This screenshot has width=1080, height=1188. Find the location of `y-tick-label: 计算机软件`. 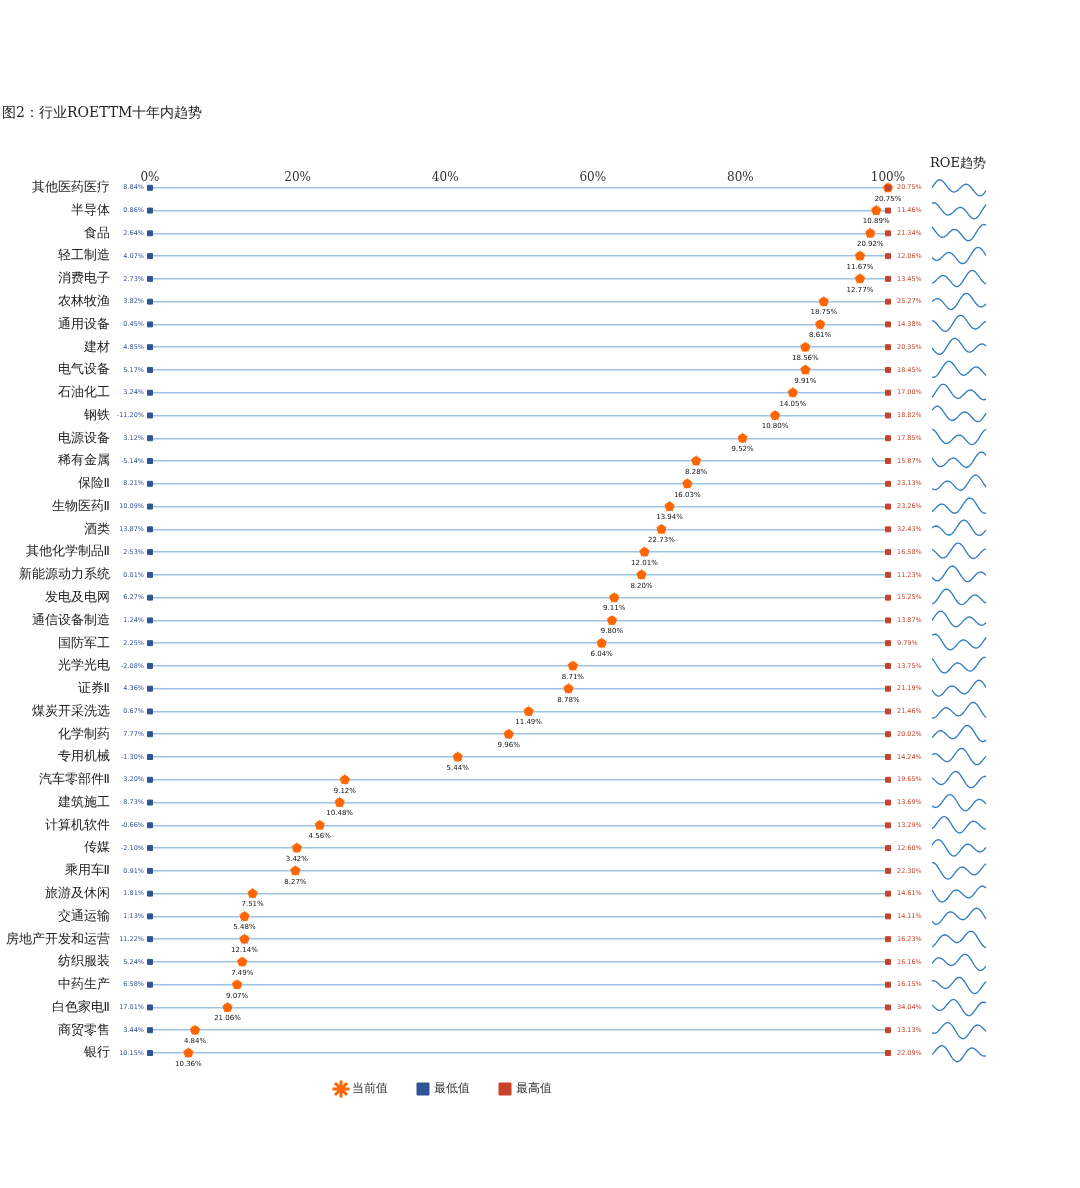

y-tick-label: 计算机软件 is located at coordinates (77, 824).